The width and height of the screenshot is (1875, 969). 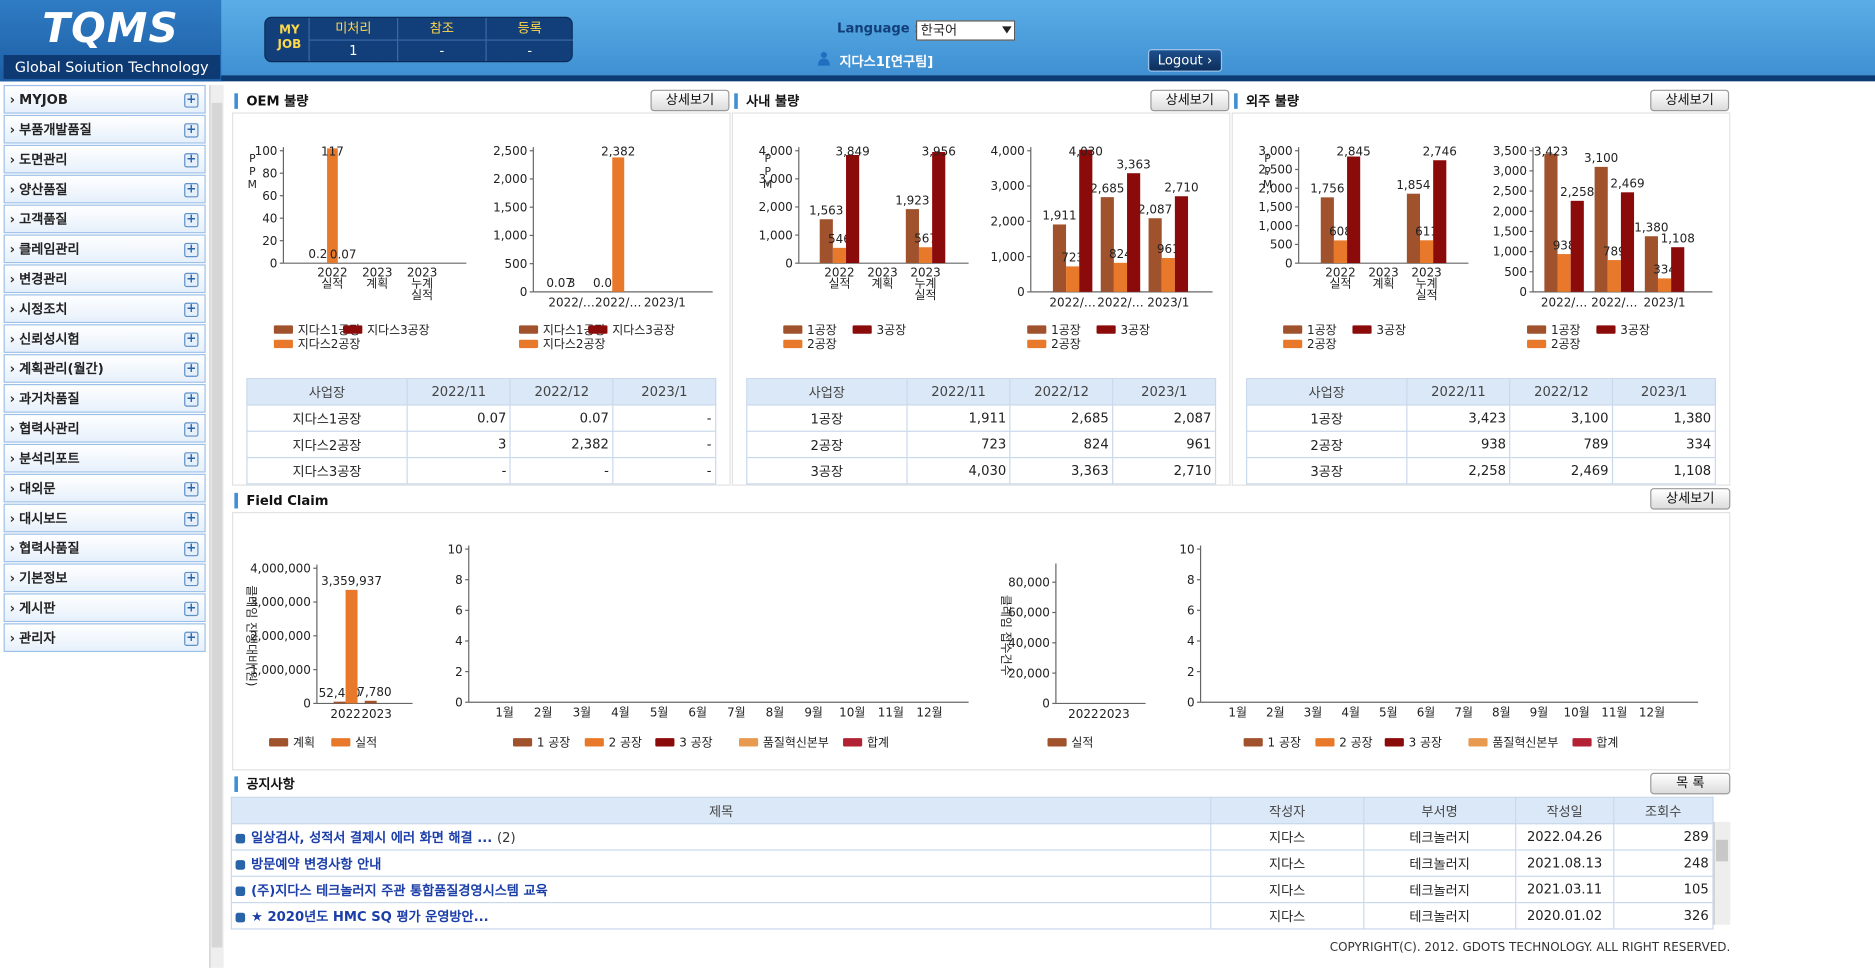 I want to click on table-cell: 지다스3공장, so click(x=327, y=470).